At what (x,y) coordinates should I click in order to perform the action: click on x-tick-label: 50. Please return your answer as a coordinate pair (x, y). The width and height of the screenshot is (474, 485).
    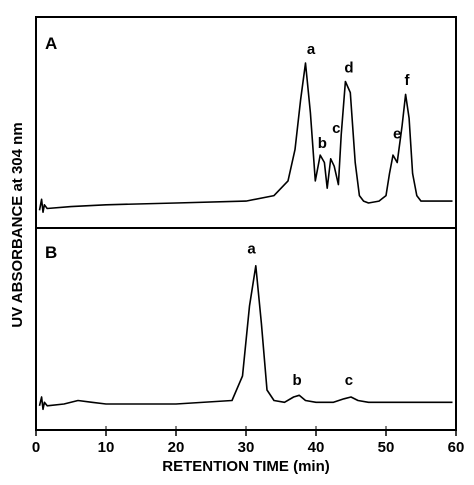
    Looking at the image, I should click on (386, 447).